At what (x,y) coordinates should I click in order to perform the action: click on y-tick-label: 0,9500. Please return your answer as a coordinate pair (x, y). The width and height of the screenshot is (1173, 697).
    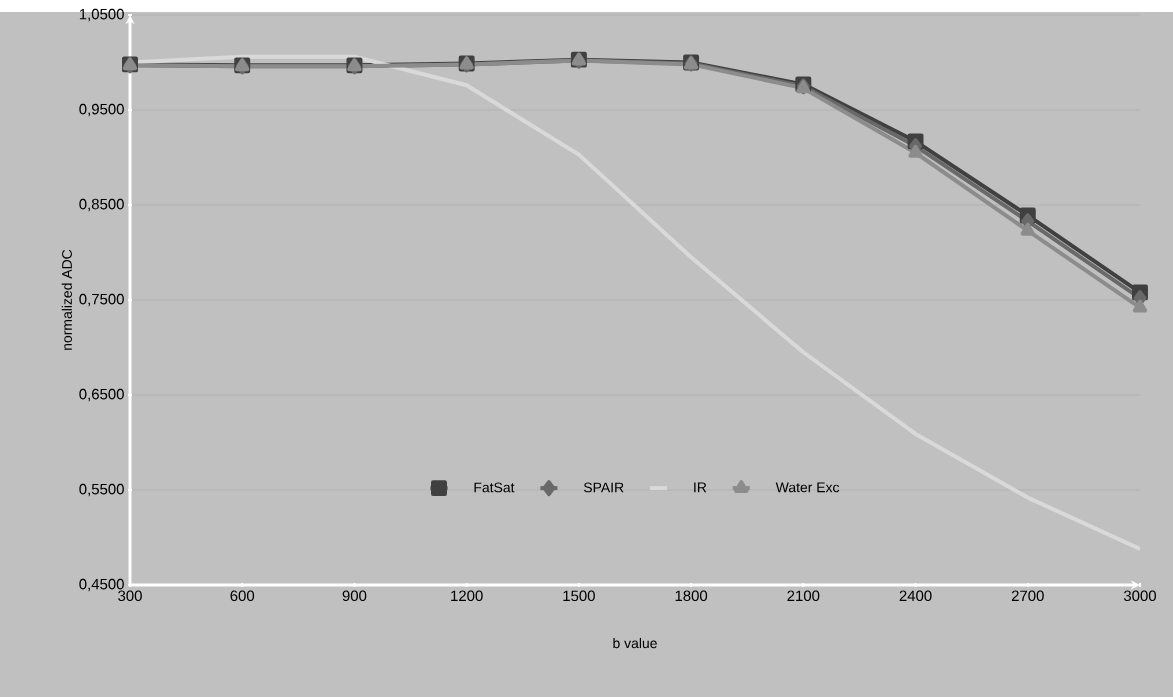
    Looking at the image, I should click on (101, 110).